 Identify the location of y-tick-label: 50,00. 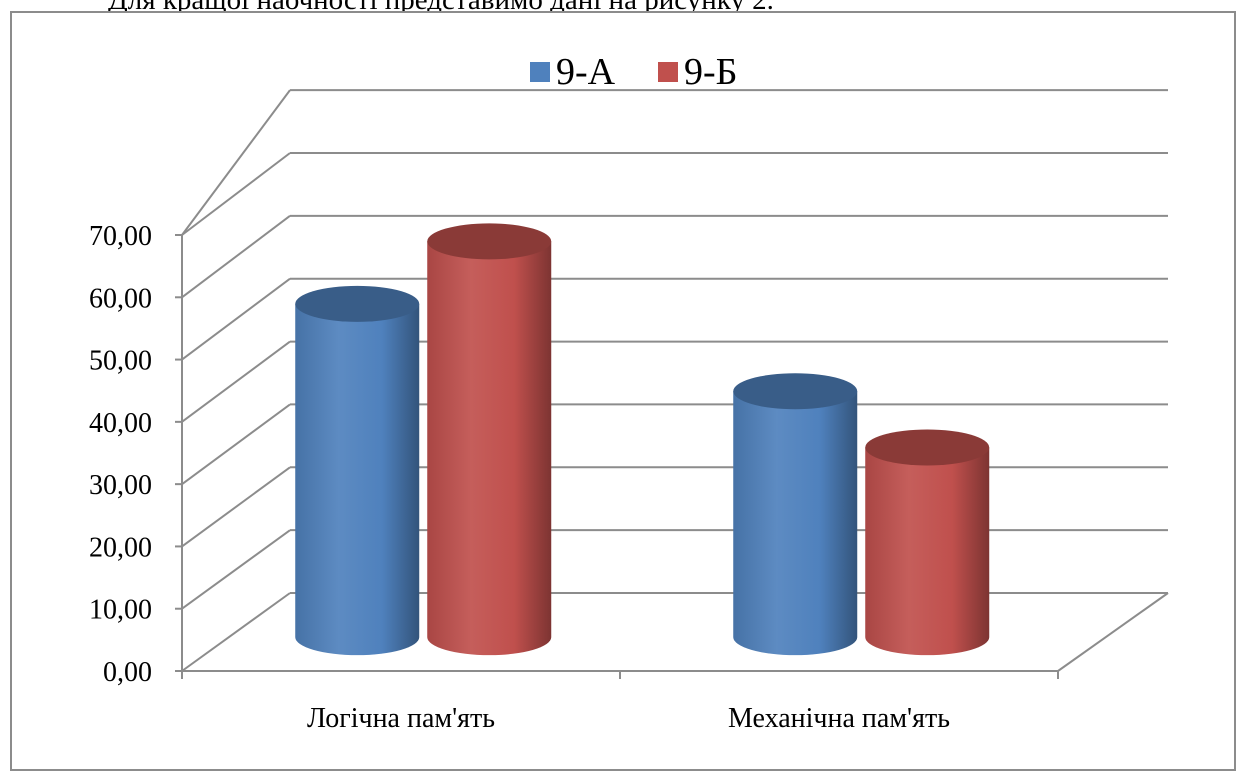
(120, 361).